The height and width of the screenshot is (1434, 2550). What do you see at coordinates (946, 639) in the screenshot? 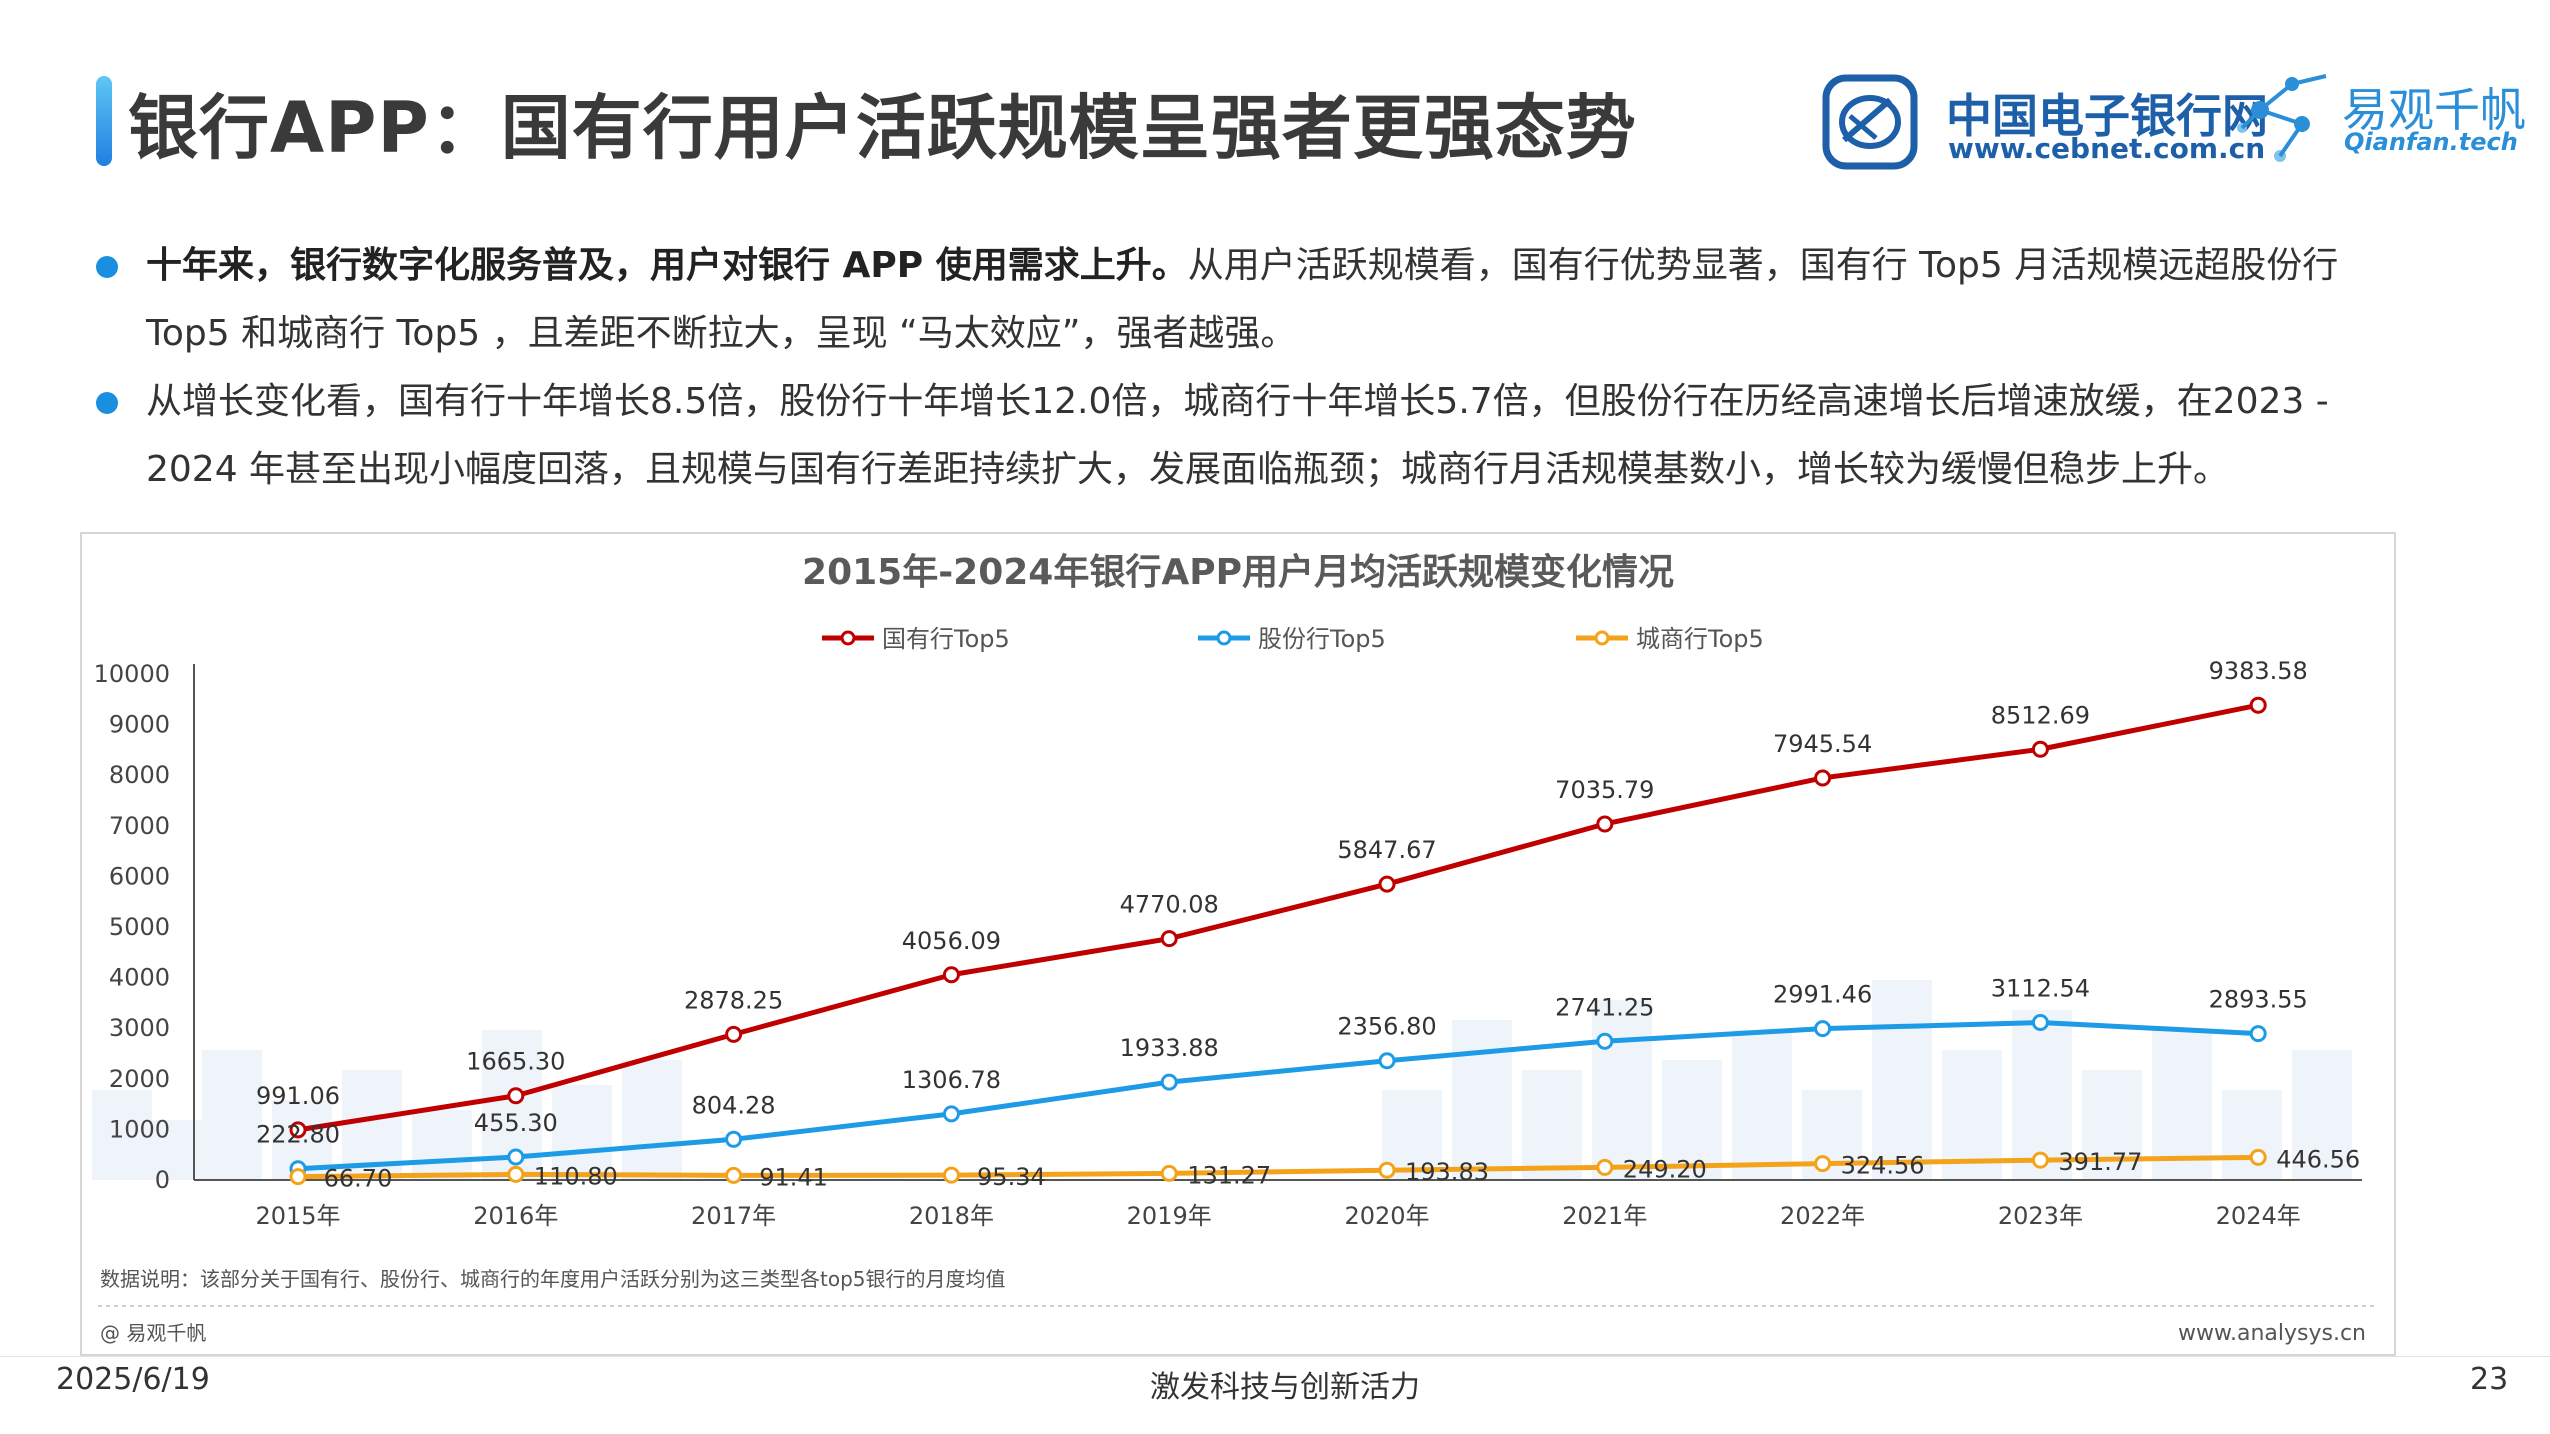
I see `legend-label: 国有行Top5` at bounding box center [946, 639].